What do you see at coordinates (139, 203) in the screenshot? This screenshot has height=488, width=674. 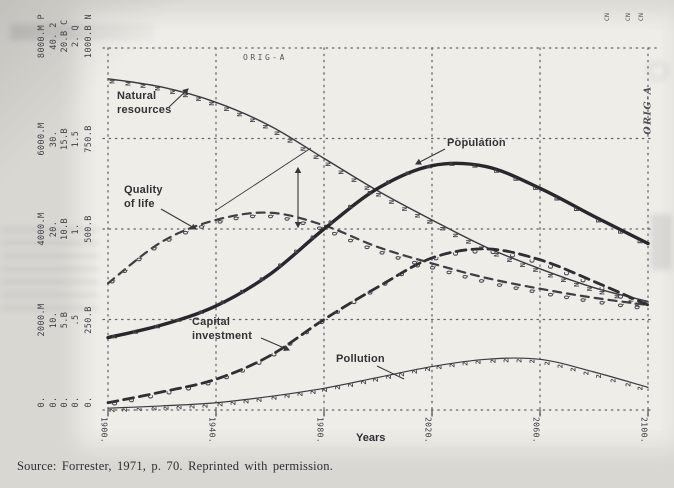 I see `curve-label-line: of life` at bounding box center [139, 203].